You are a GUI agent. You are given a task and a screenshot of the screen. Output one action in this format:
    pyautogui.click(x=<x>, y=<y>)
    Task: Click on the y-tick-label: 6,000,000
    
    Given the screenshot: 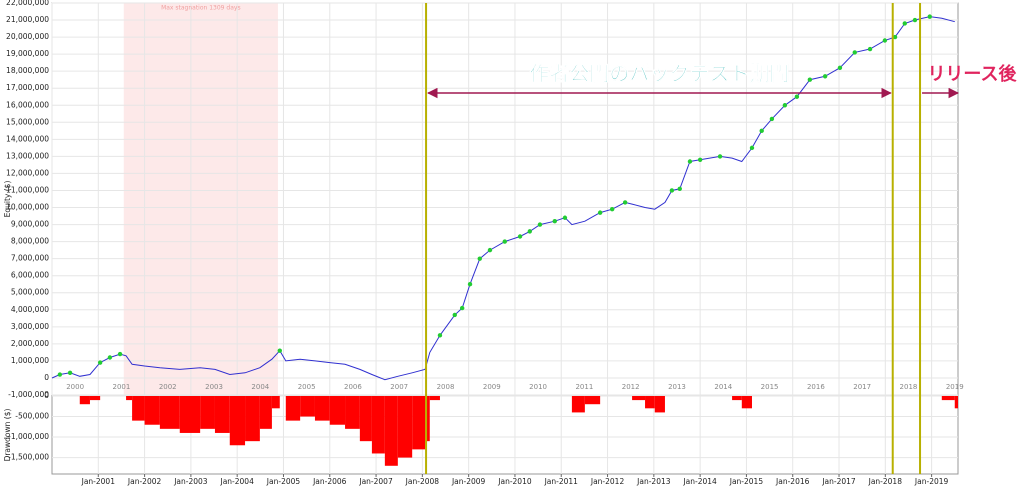 What is the action you would take?
    pyautogui.click(x=30, y=275)
    